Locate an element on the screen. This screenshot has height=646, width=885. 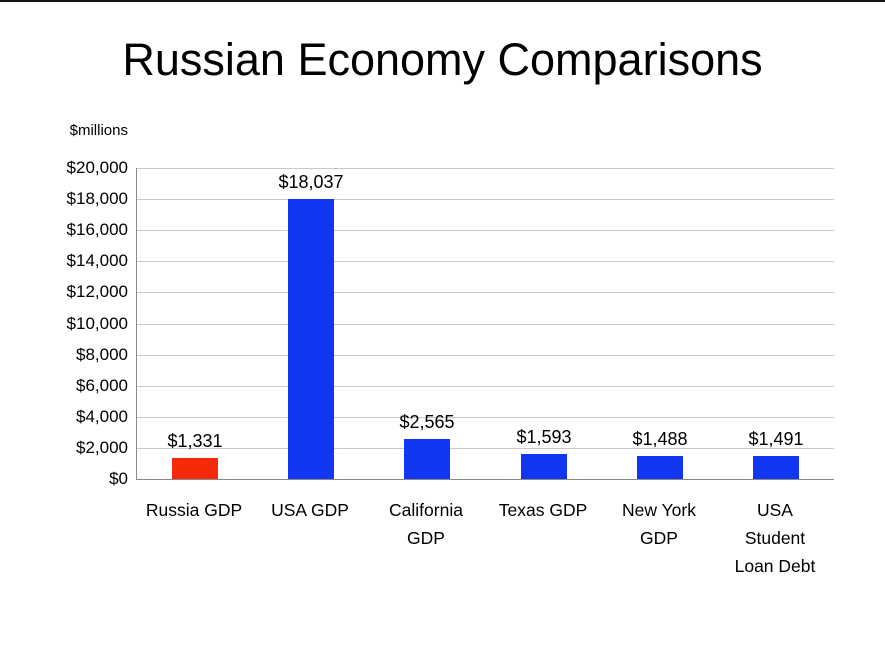
y-tick-label: $14,000 is located at coordinates (97, 260).